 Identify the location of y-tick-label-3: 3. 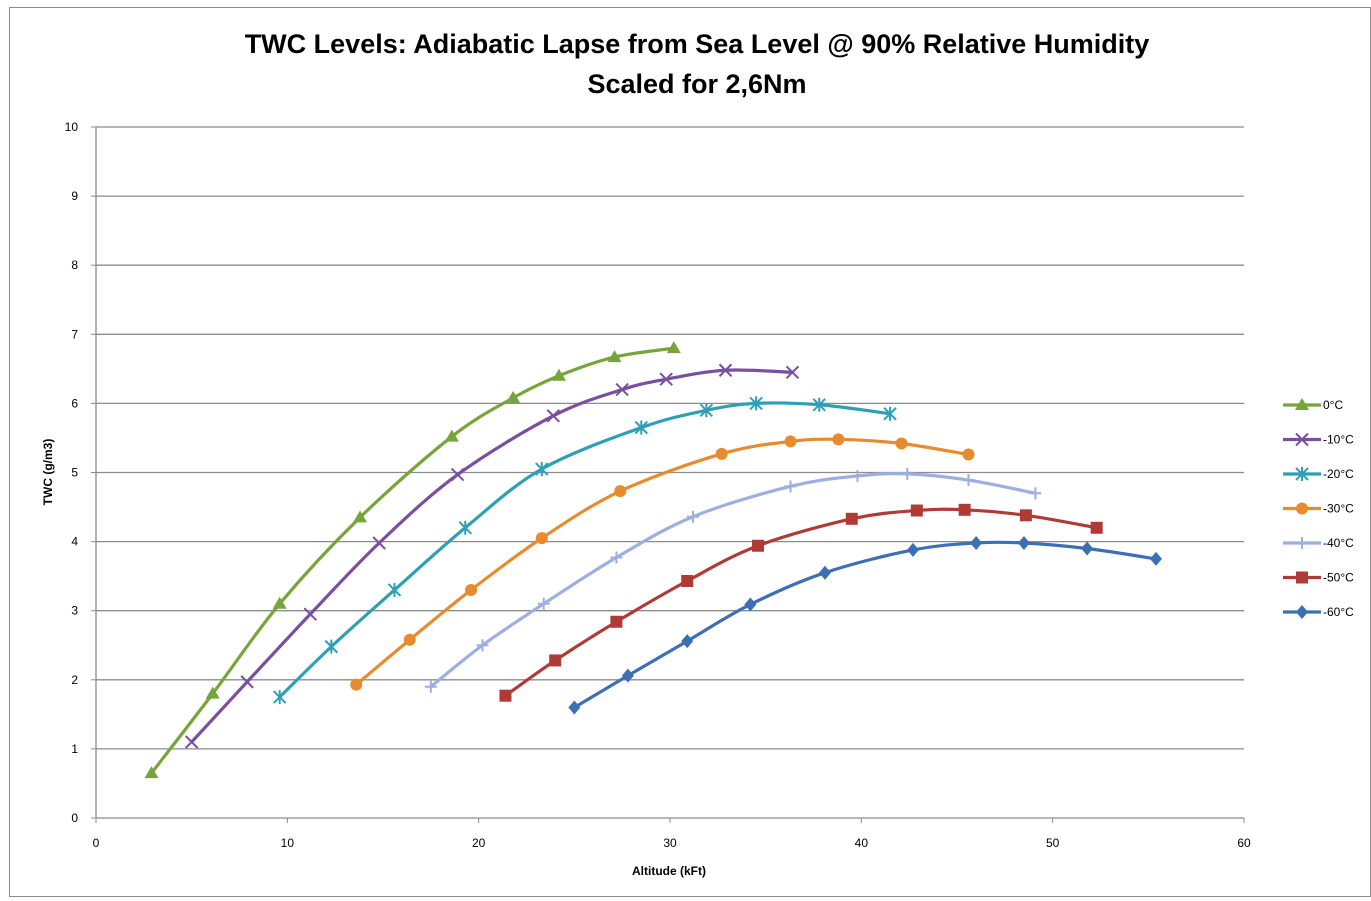
(74, 611).